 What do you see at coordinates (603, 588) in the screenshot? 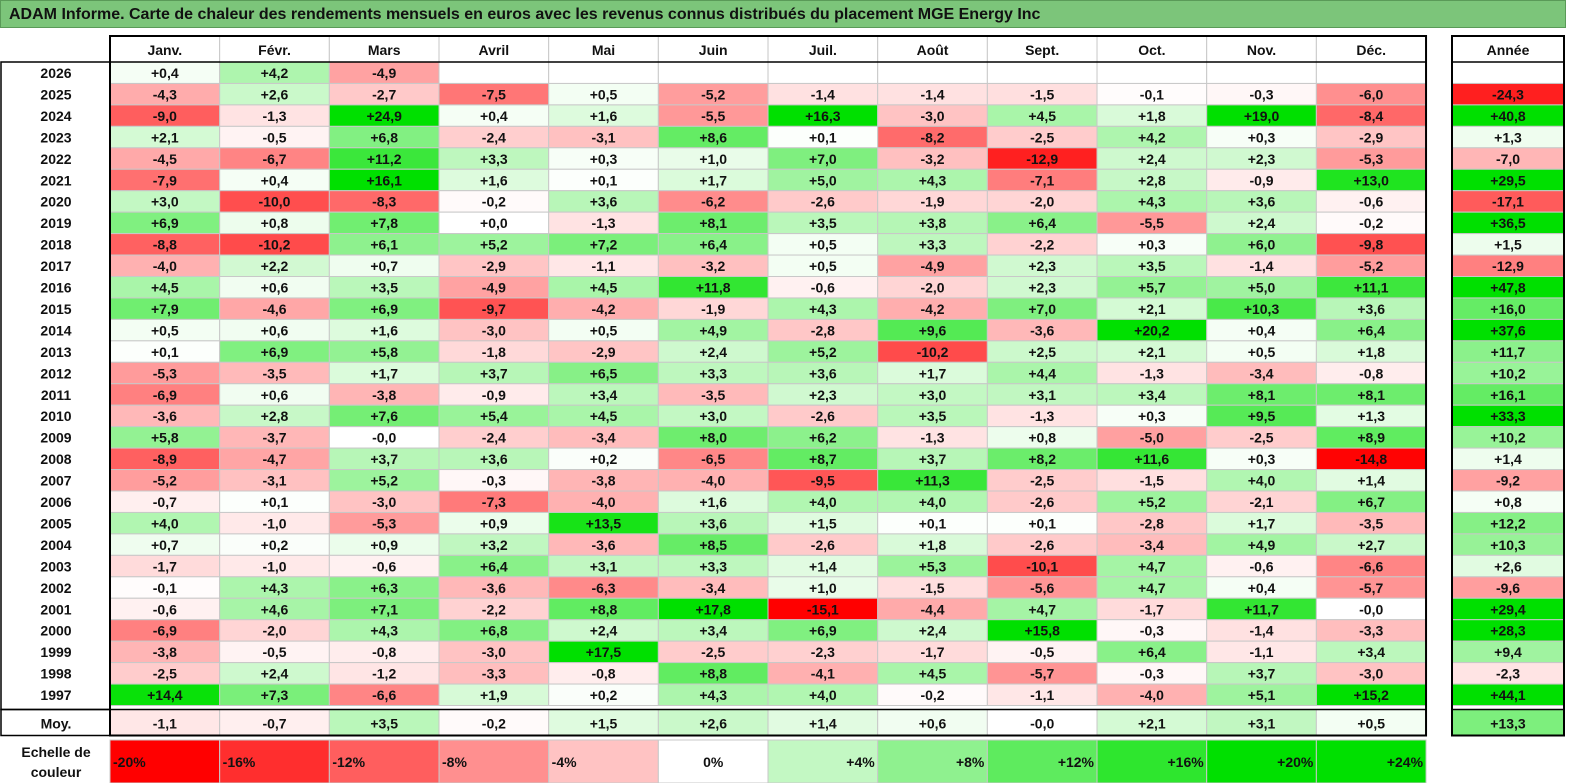
I see `cell-value: -6,3` at bounding box center [603, 588].